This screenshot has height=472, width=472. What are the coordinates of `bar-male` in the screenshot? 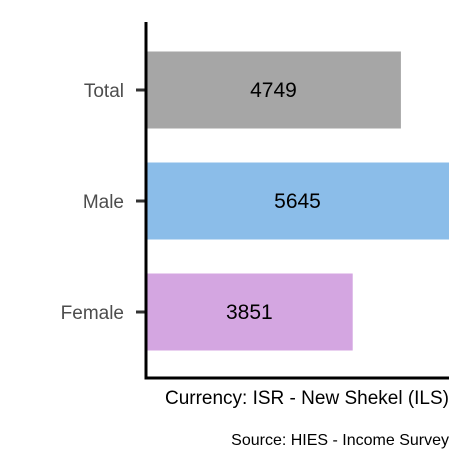 It's located at (297, 201).